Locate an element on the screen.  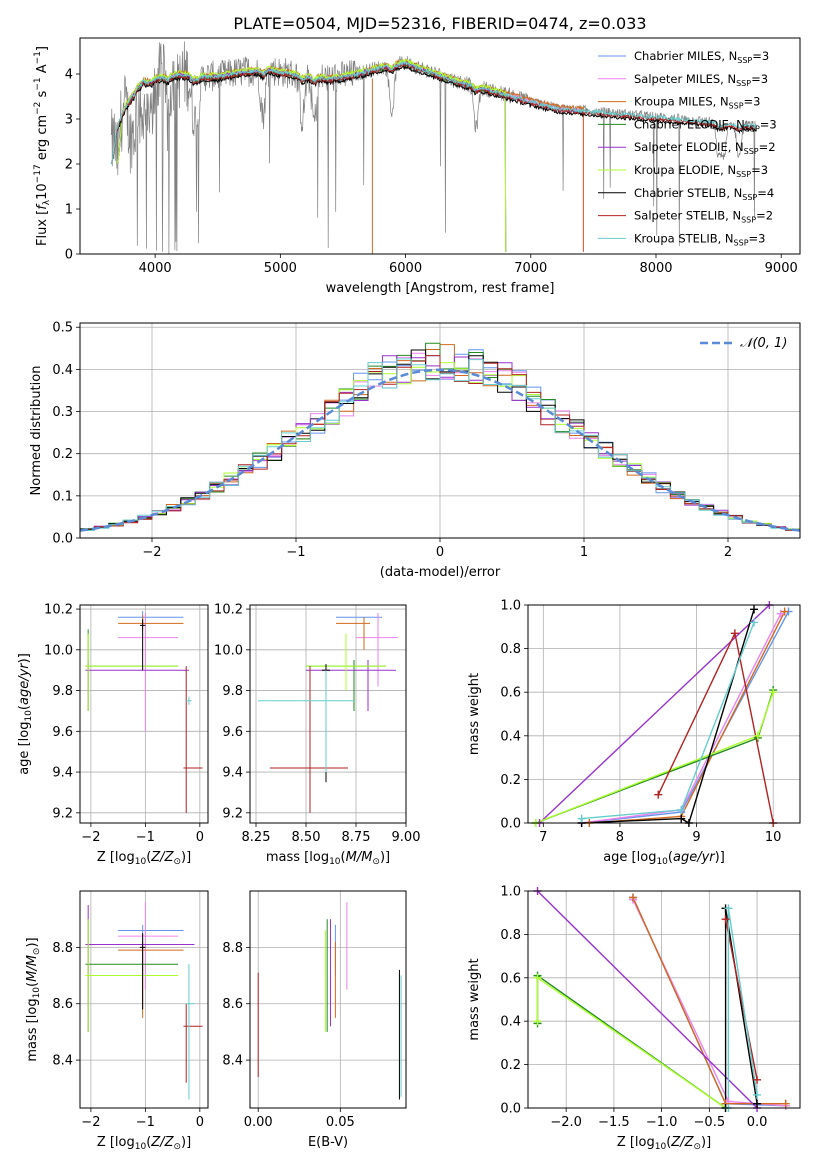
y-tick-label: 9.6 is located at coordinates (232, 732).